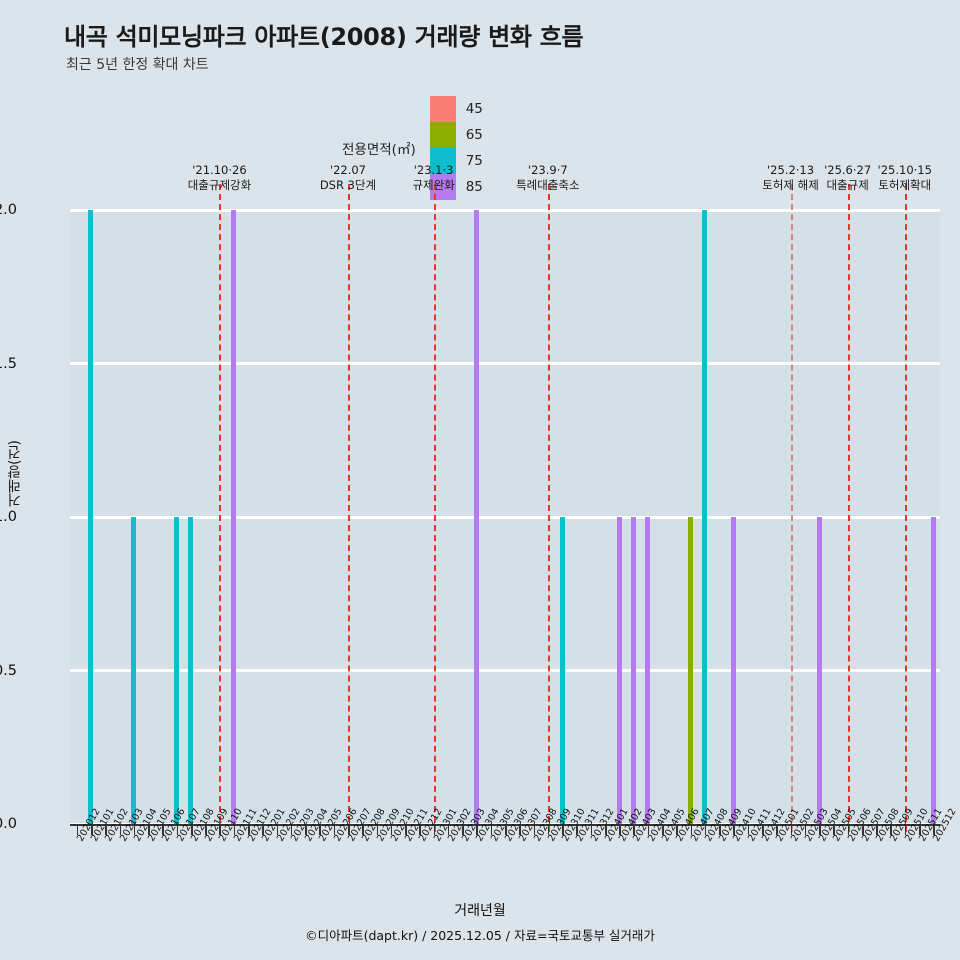  I want to click on event-annotation-label: '23.1·3 규제완화, so click(433, 178).